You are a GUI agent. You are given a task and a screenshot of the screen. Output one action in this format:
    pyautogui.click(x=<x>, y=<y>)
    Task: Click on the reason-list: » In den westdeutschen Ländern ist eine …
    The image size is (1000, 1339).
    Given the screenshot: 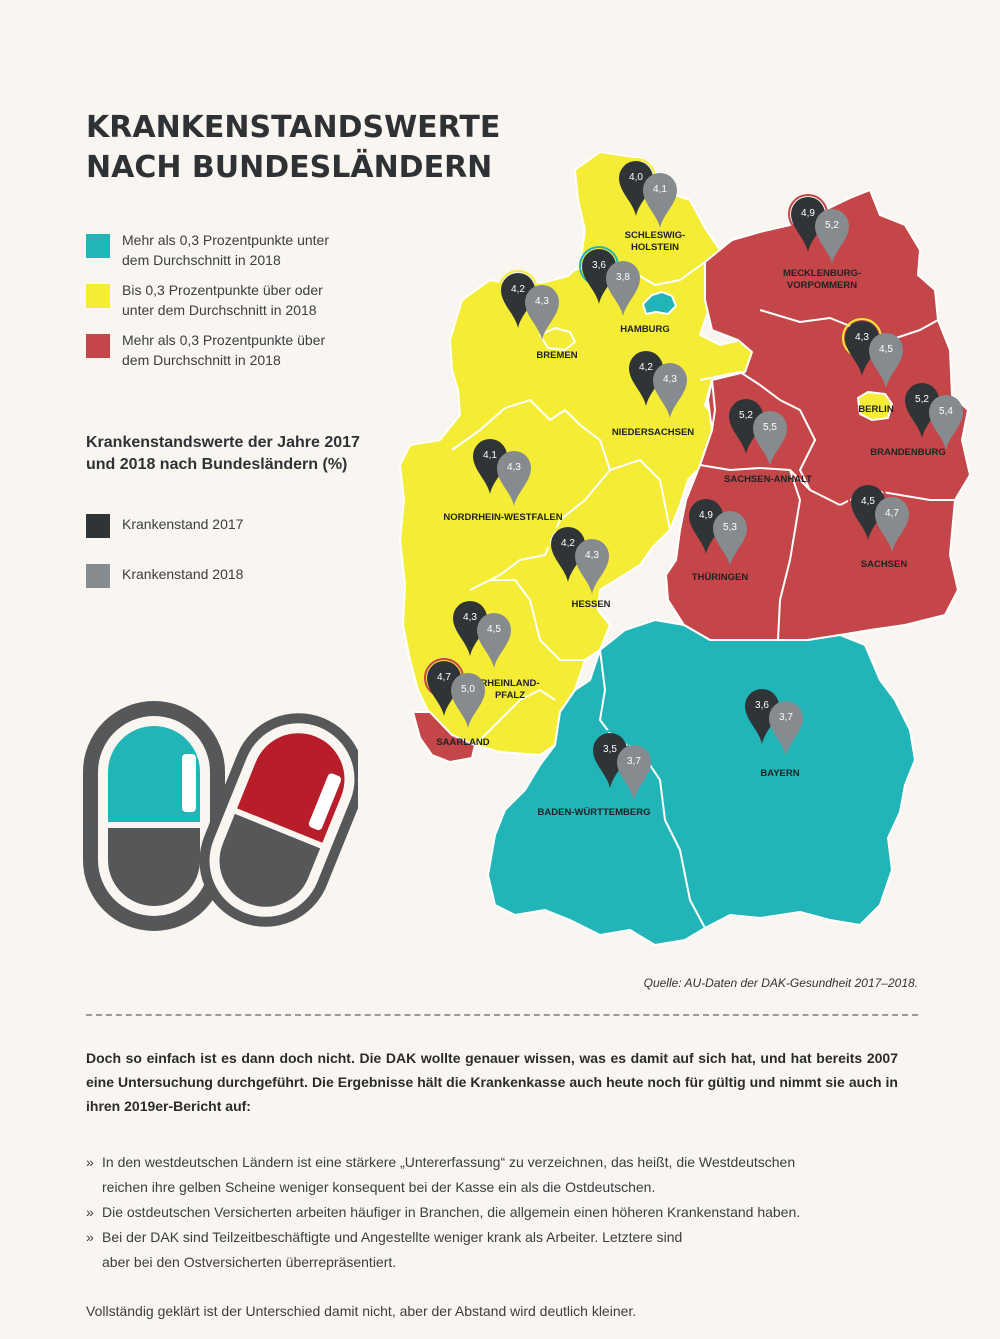 What is the action you would take?
    pyautogui.click(x=446, y=1212)
    